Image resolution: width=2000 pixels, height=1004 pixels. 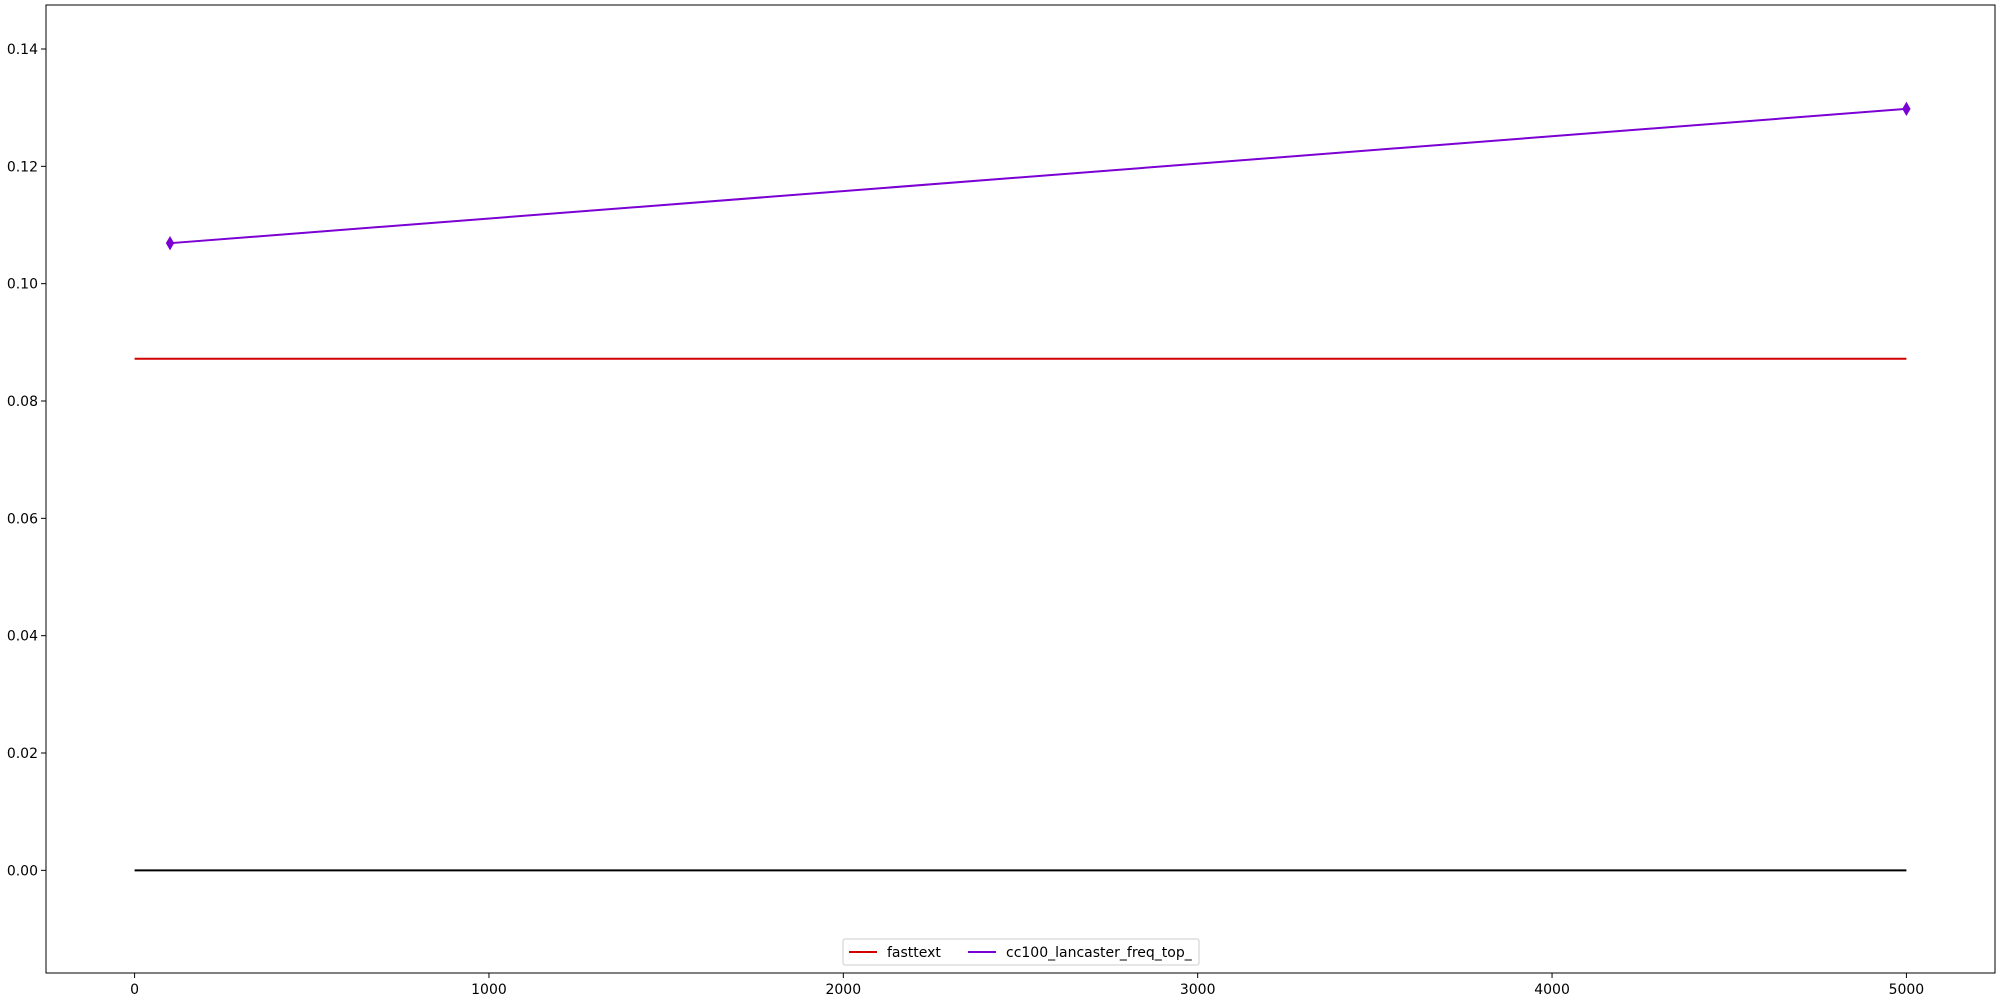 I want to click on y-tick-label: 0.06, so click(x=22, y=519).